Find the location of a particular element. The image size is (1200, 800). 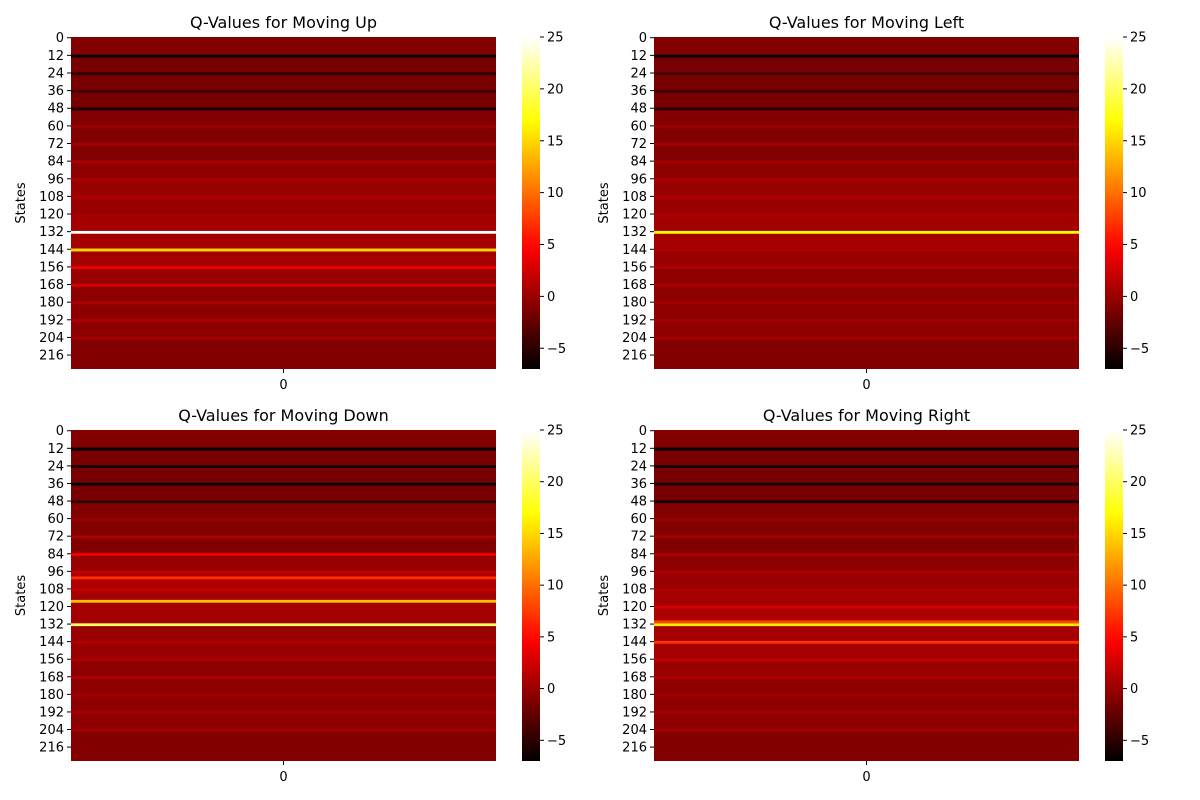

y-axis-label: States is located at coordinates (604, 595).